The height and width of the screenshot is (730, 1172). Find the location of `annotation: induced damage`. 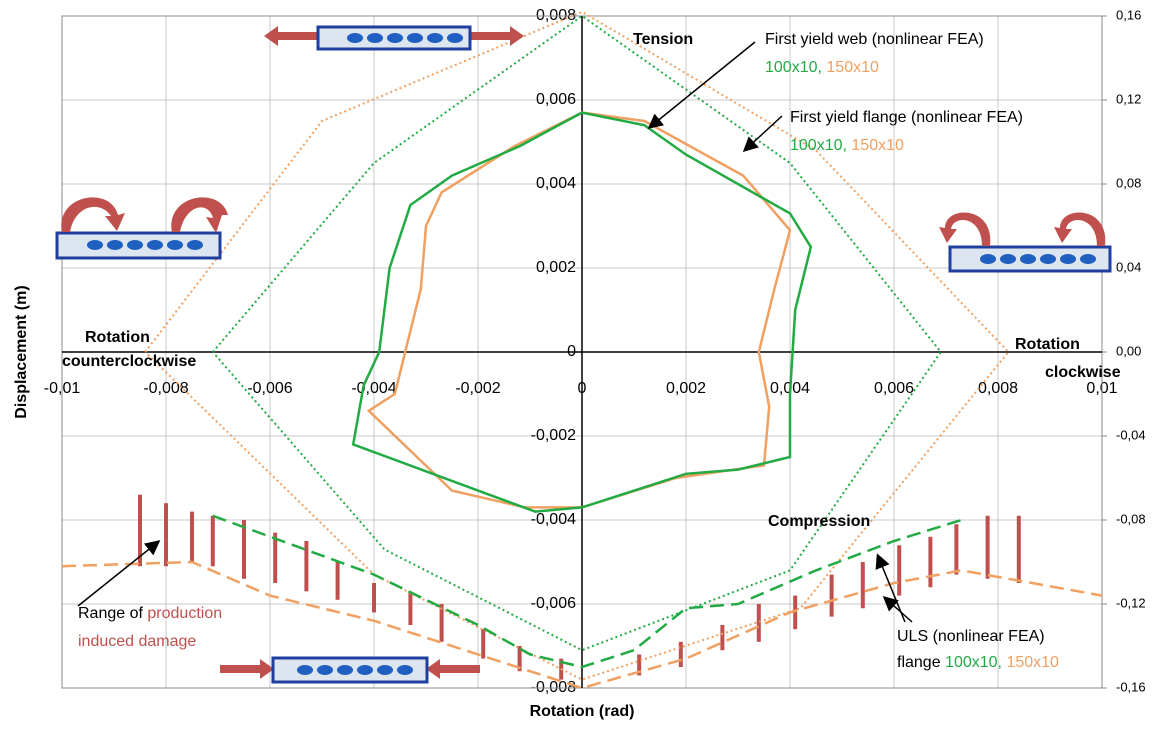

annotation: induced damage is located at coordinates (137, 641).